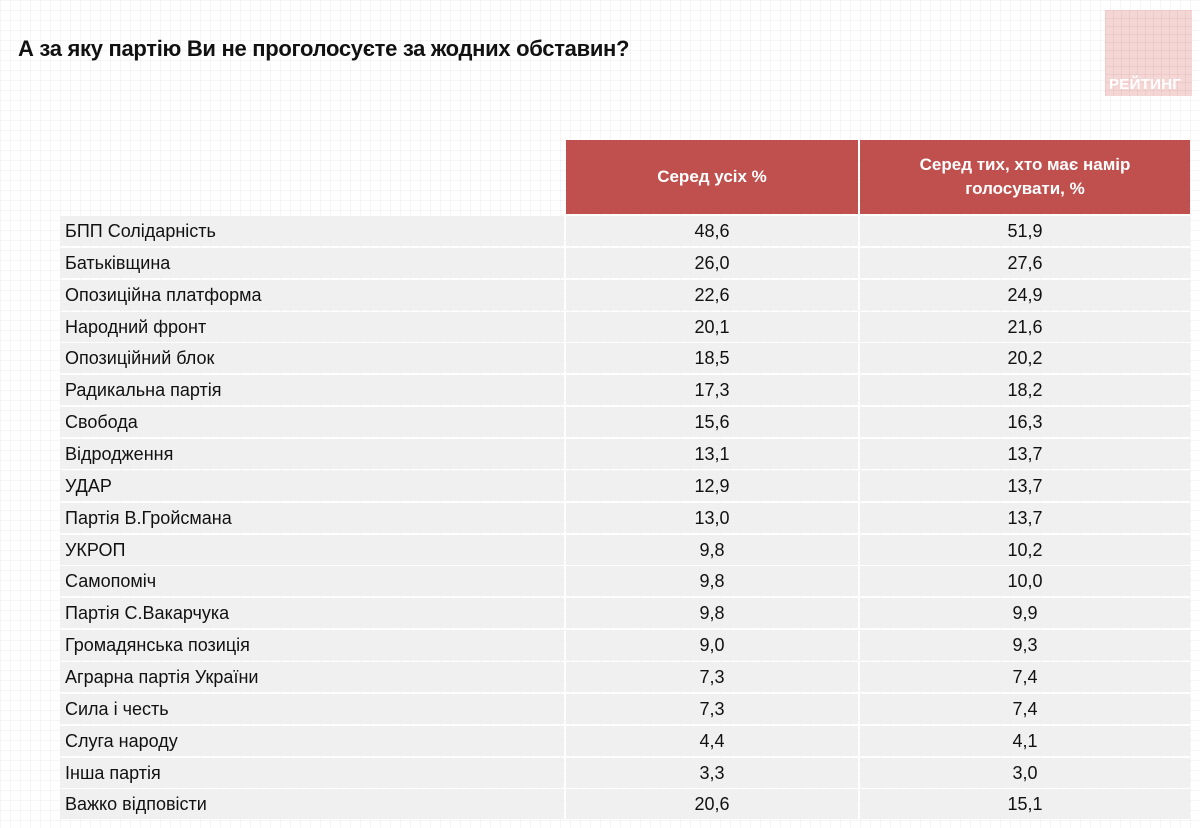  I want to click on value-voters-cell: 21,6, so click(1025, 326).